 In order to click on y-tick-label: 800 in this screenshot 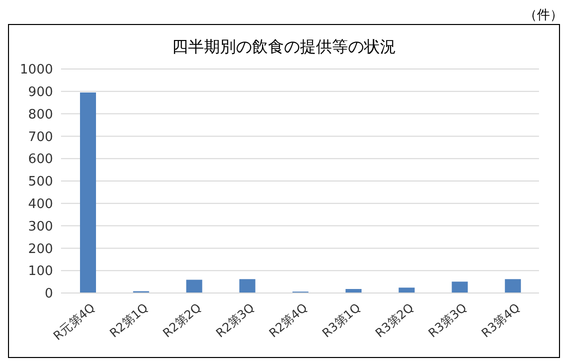, I will do `click(40, 114)`.